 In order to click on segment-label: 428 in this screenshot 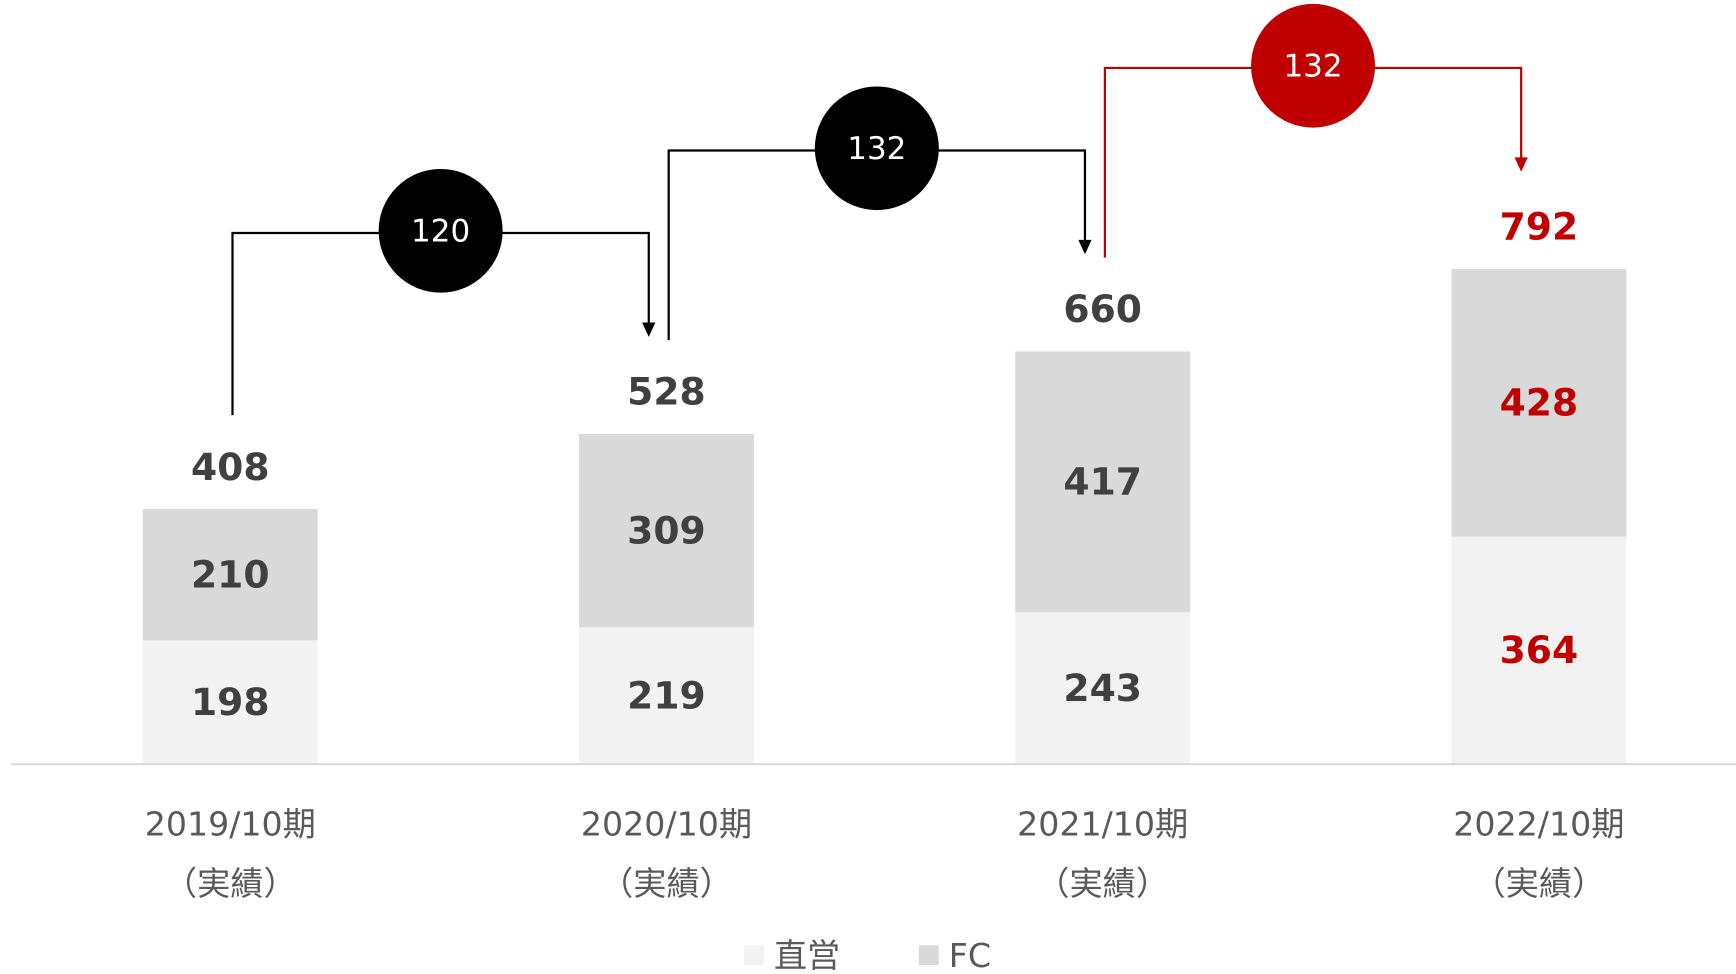, I will do `click(1539, 402)`.